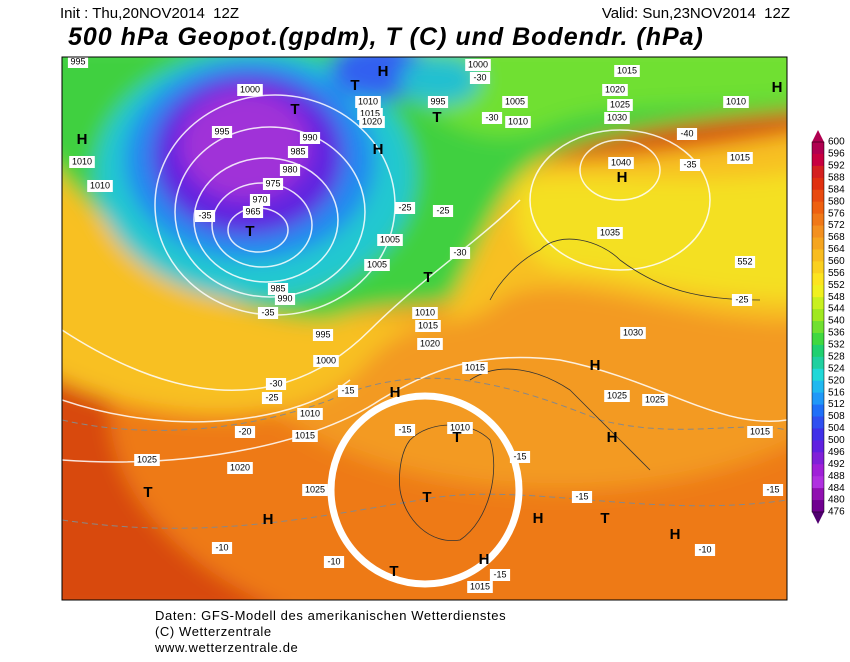  Describe the element at coordinates (836, 237) in the screenshot. I see `colorbar-label: 568` at that location.